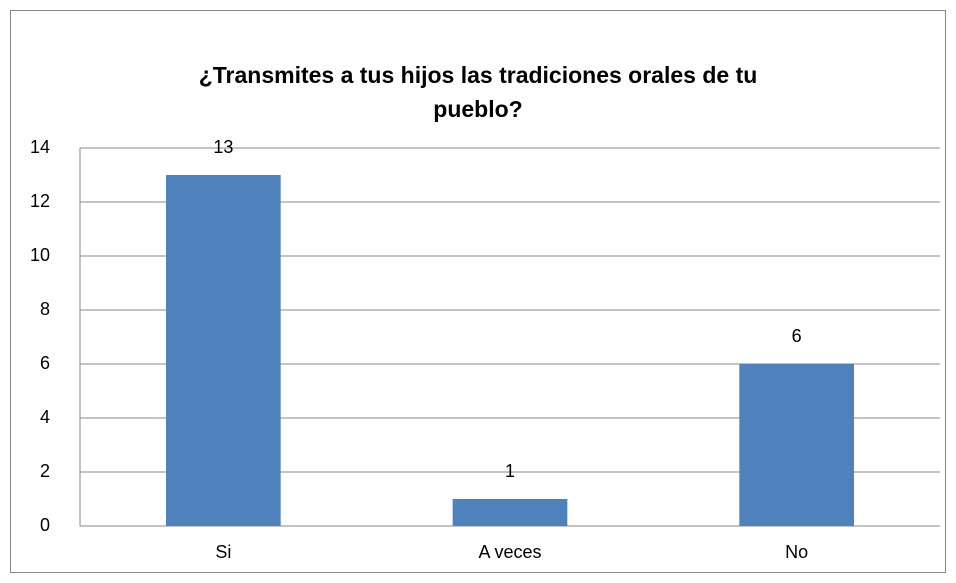  Describe the element at coordinates (45, 525) in the screenshot. I see `y-tick-label: 0` at that location.